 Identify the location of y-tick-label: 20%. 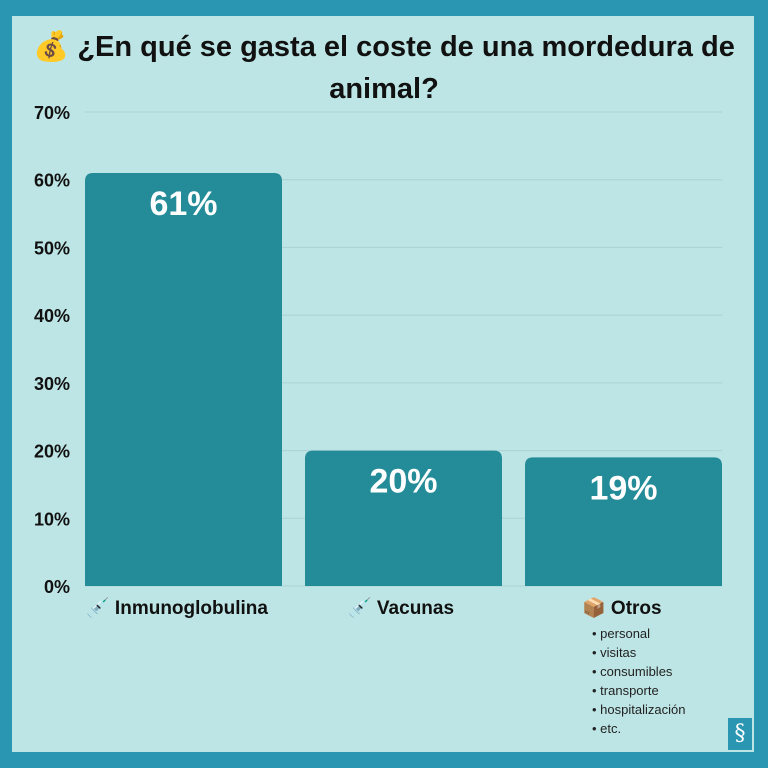
(52, 452).